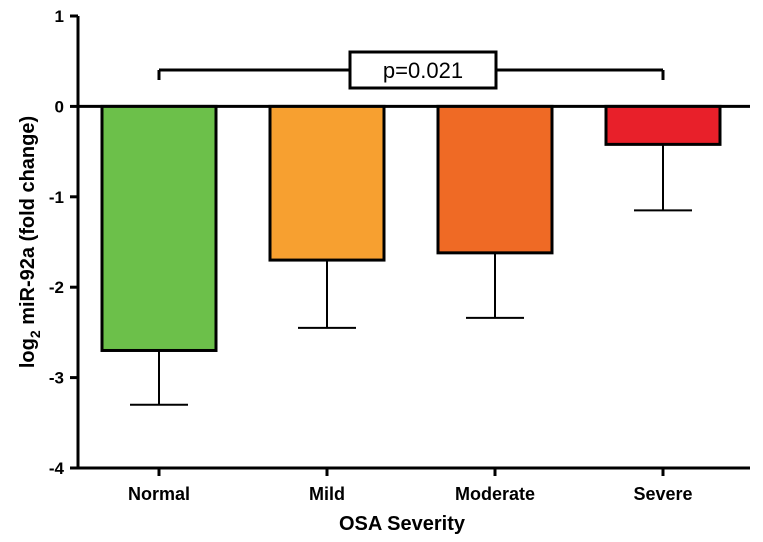 The image size is (763, 542). What do you see at coordinates (57, 468) in the screenshot?
I see `y-tick-label: -4` at bounding box center [57, 468].